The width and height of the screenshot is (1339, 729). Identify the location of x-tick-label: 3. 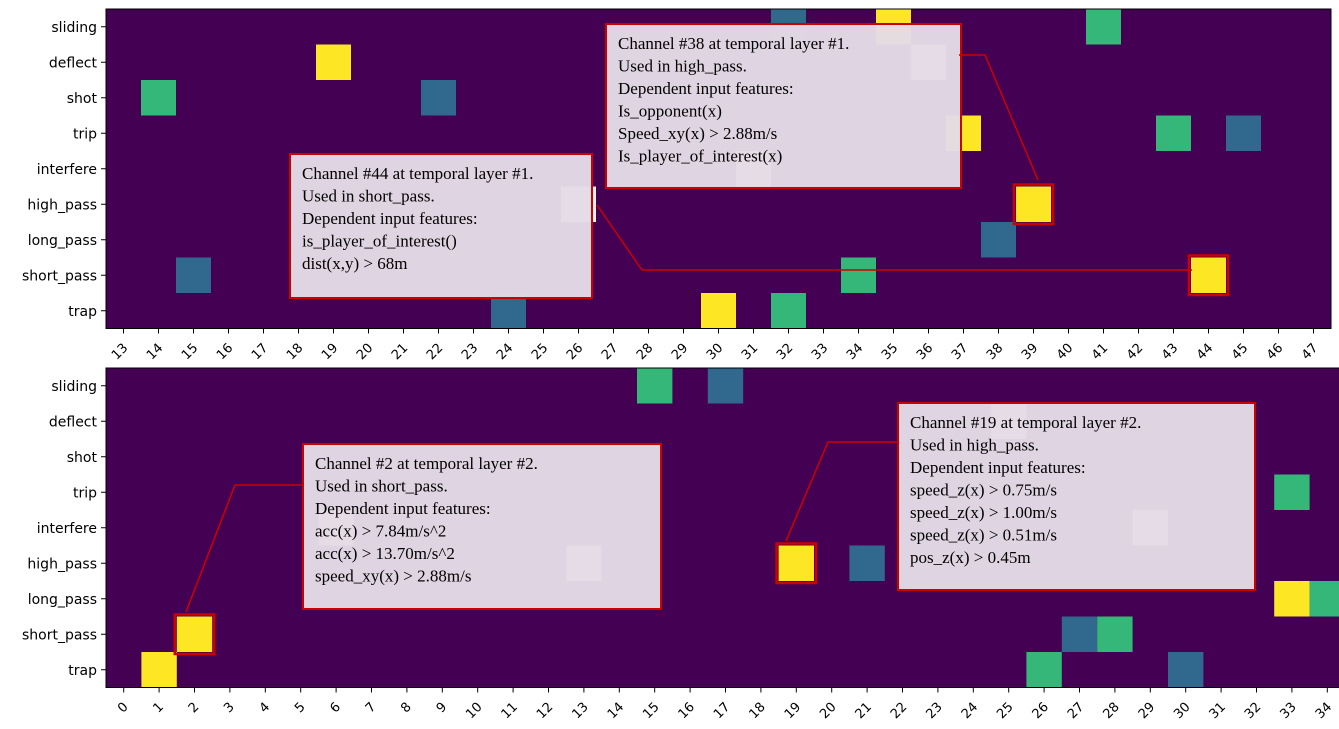
(229, 708).